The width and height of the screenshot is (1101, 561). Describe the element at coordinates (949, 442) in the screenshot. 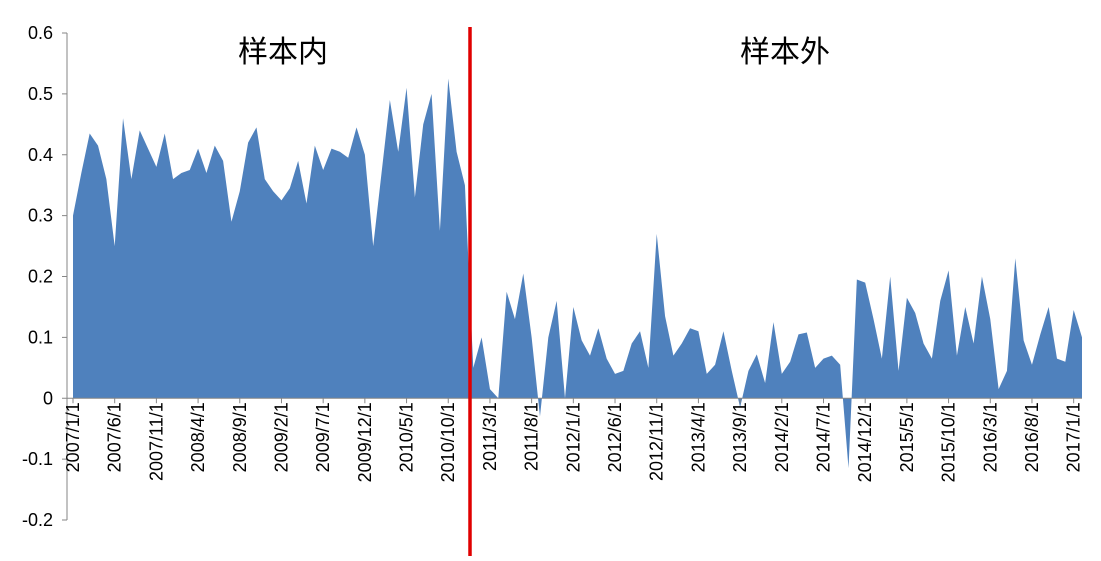

I see `x-tick-label: 2015/10/1` at that location.